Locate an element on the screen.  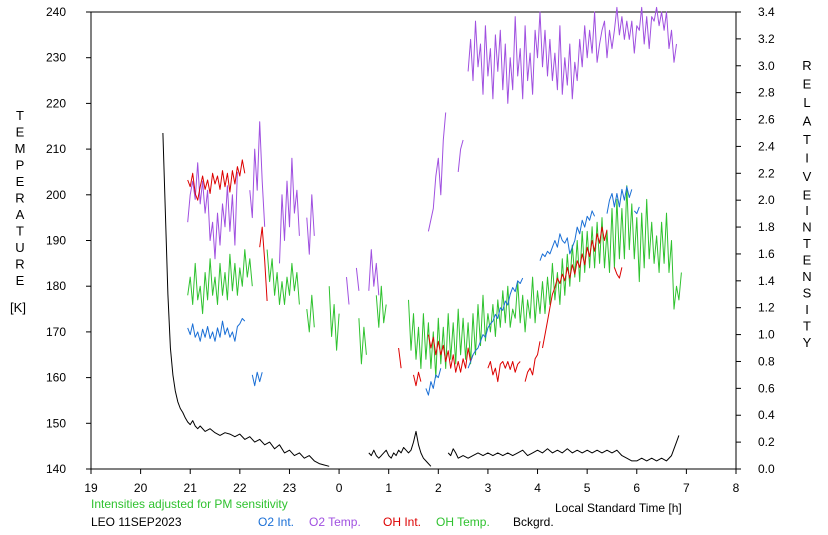
right-tick-label: 1.0 is located at coordinates (766, 335).